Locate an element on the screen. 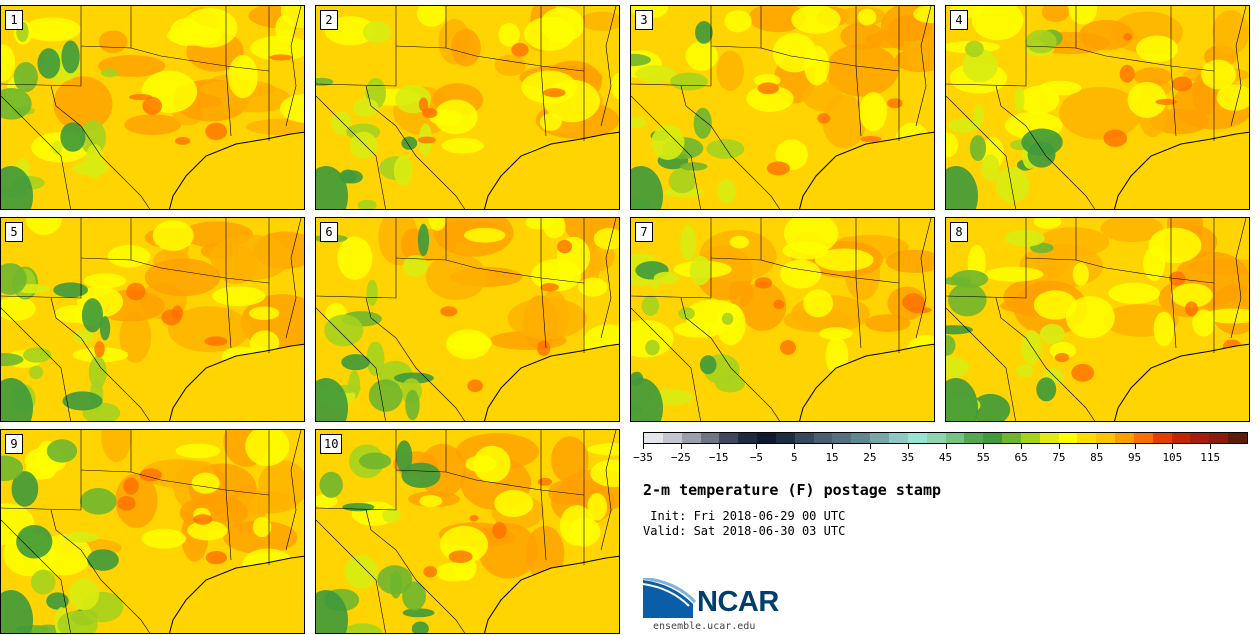 The width and height of the screenshot is (1260, 635). member-panel-7: 7 is located at coordinates (782, 319).